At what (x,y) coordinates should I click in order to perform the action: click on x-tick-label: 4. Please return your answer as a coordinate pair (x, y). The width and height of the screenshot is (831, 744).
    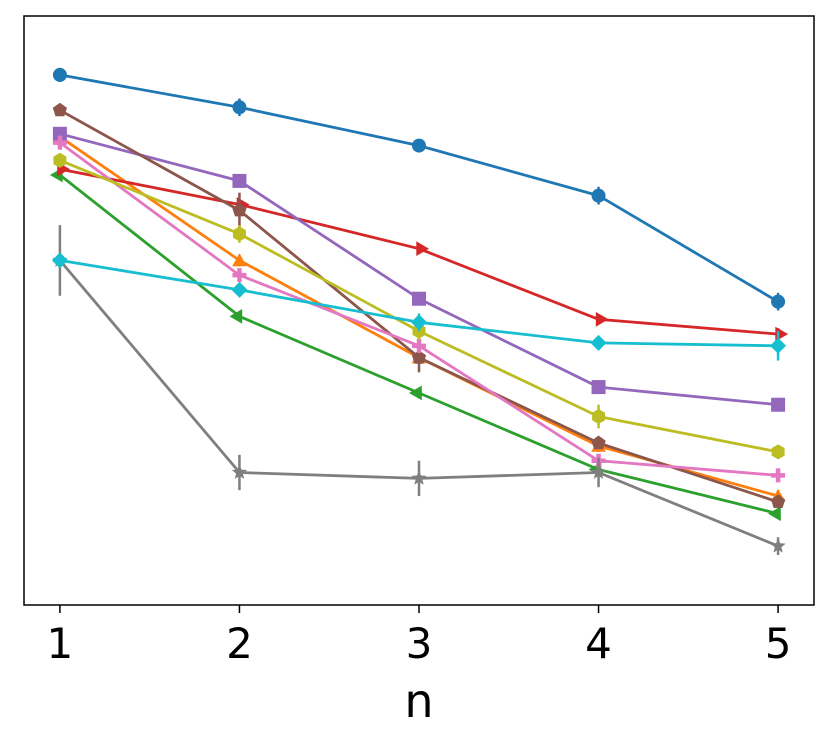
    Looking at the image, I should click on (598, 643).